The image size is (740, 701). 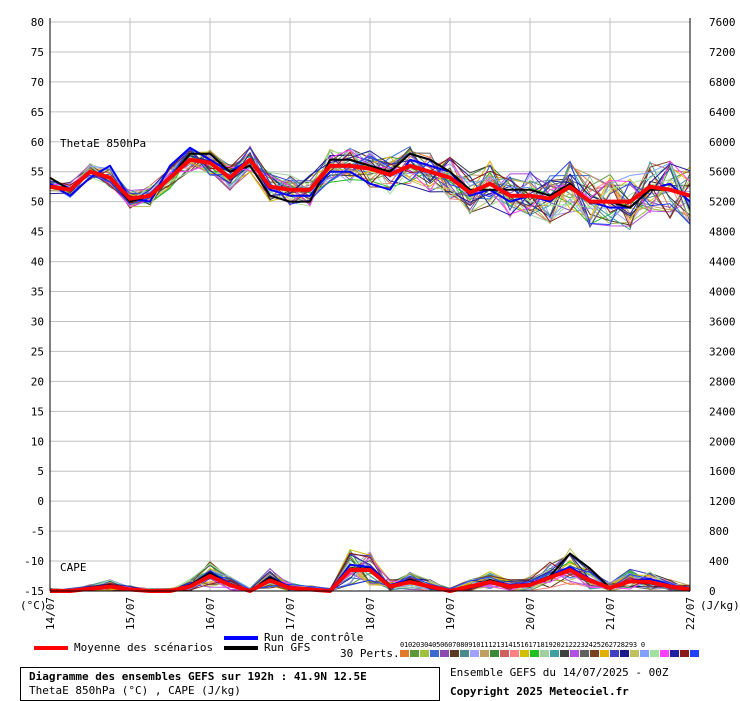 What do you see at coordinates (130, 613) in the screenshot?
I see `x-date-label: 15/07` at bounding box center [130, 613].